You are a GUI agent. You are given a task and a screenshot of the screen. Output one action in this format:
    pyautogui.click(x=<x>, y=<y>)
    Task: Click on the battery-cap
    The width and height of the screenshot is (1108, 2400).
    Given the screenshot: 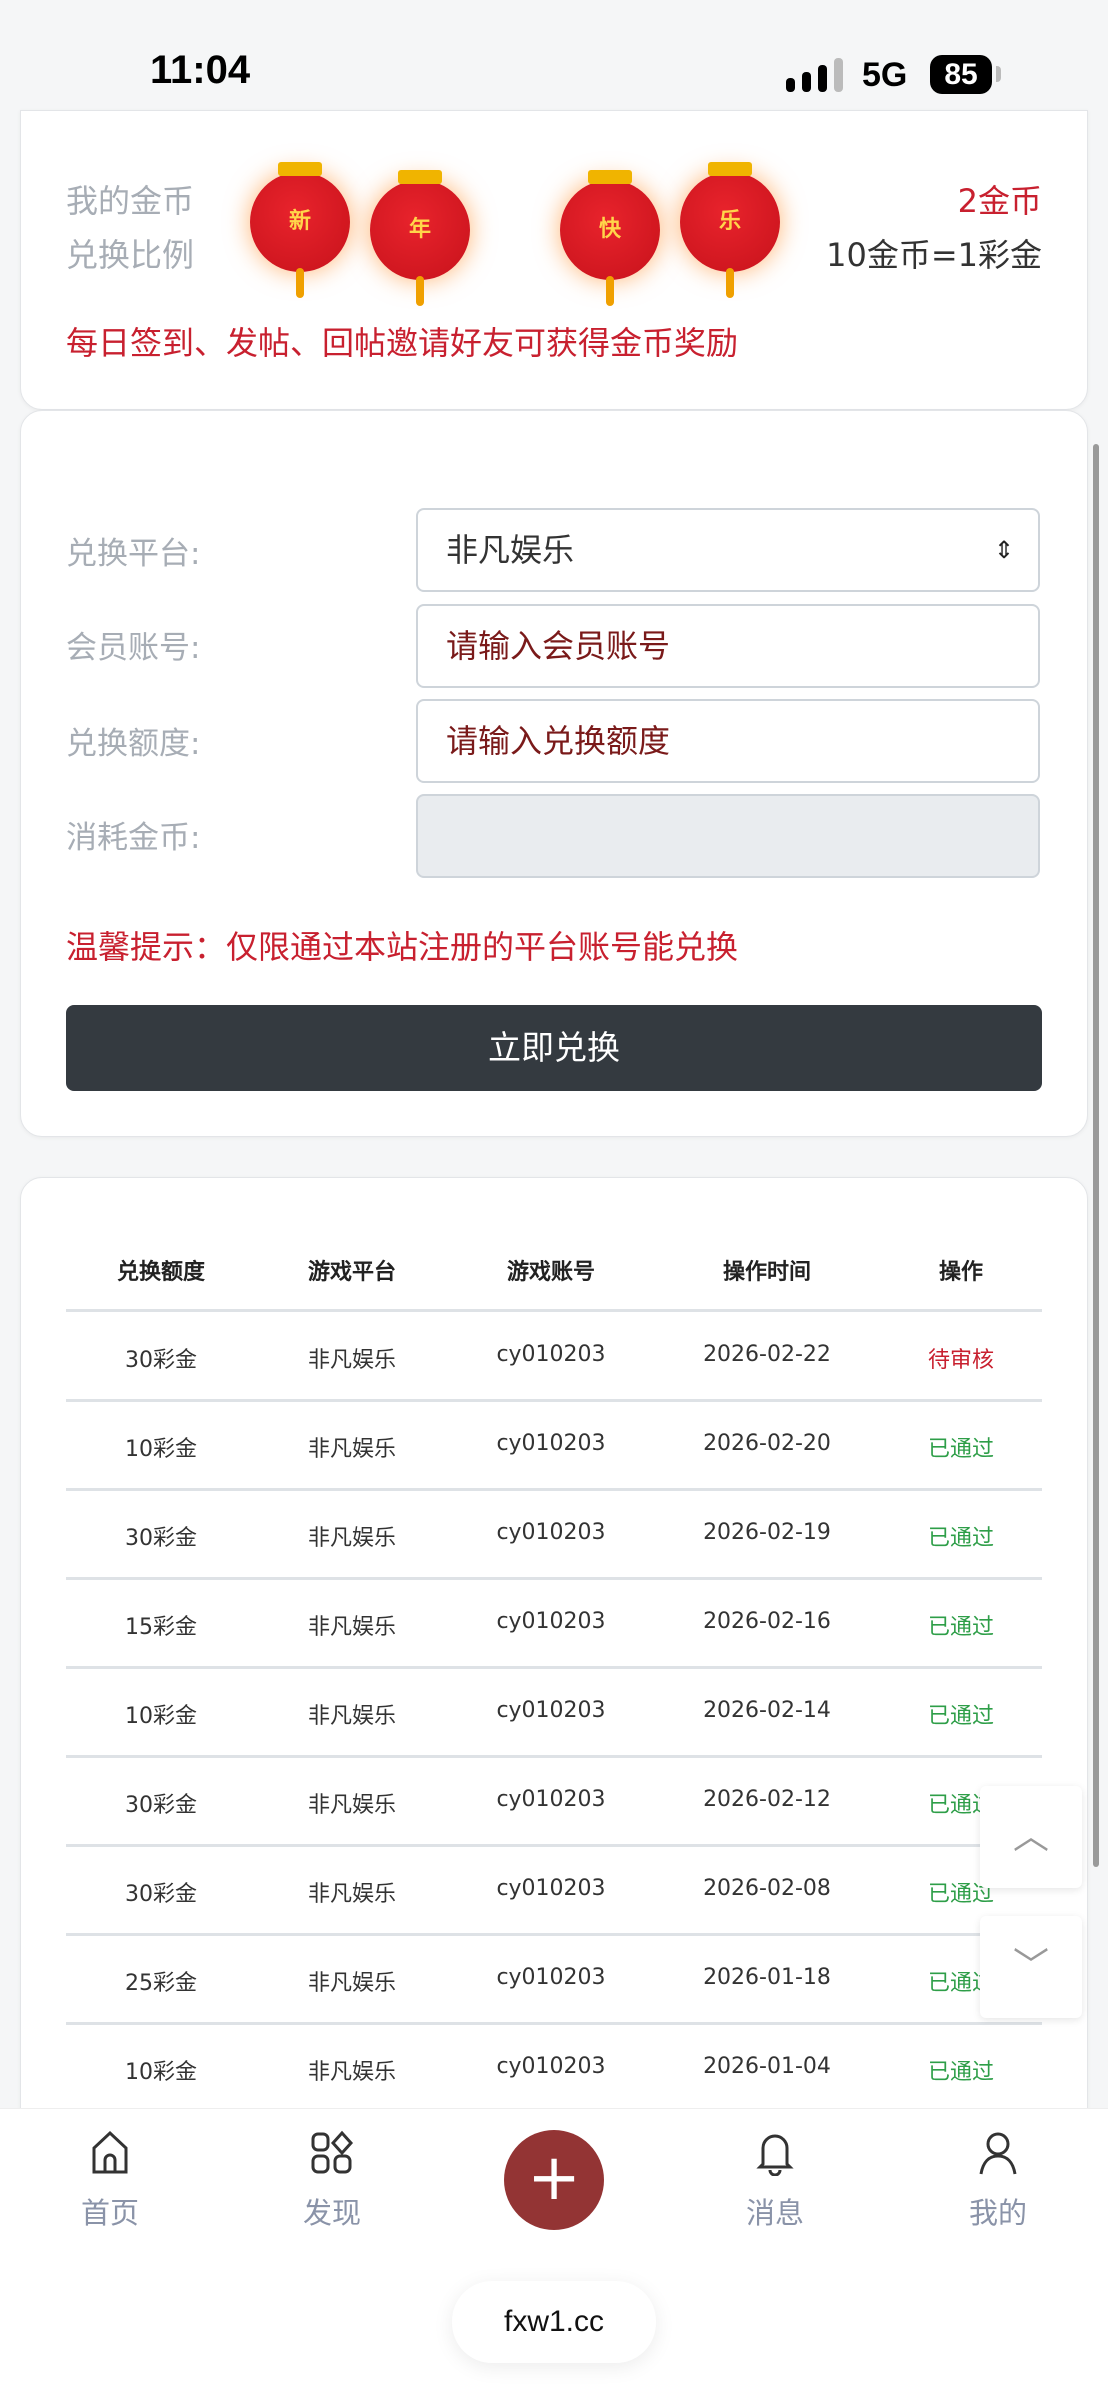 What is the action you would take?
    pyautogui.click(x=998, y=74)
    